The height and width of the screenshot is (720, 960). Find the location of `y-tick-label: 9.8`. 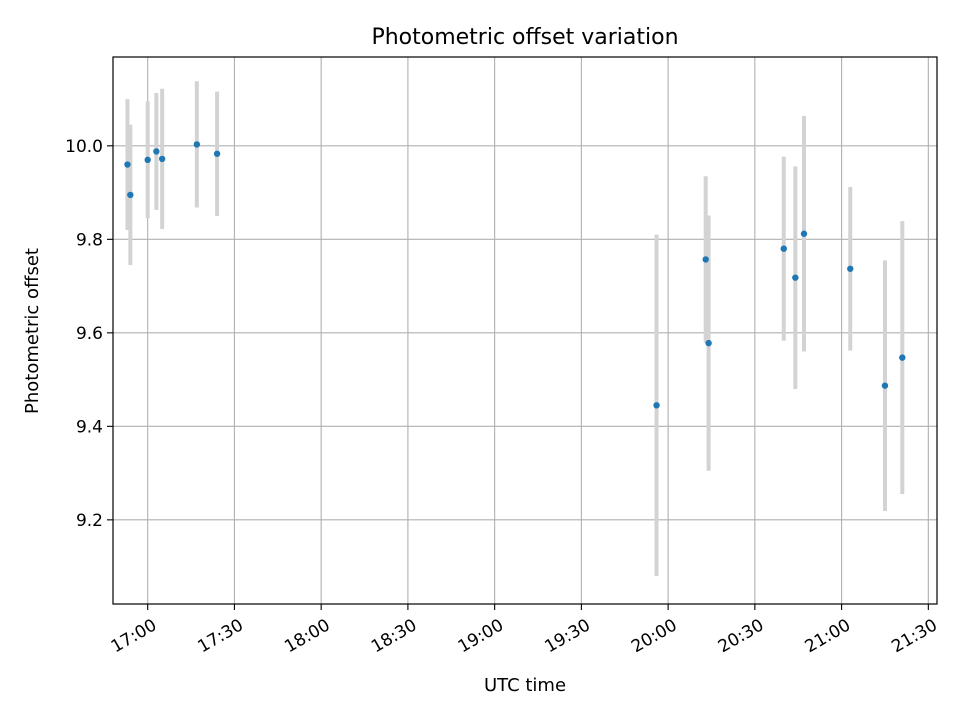

y-tick-label: 9.8 is located at coordinates (89, 240).